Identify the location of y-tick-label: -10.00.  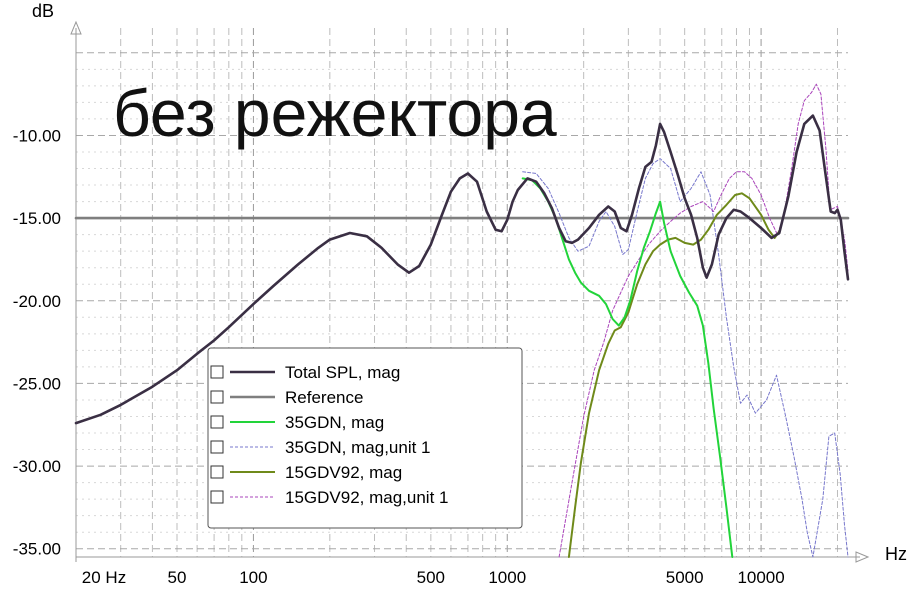
(37, 135).